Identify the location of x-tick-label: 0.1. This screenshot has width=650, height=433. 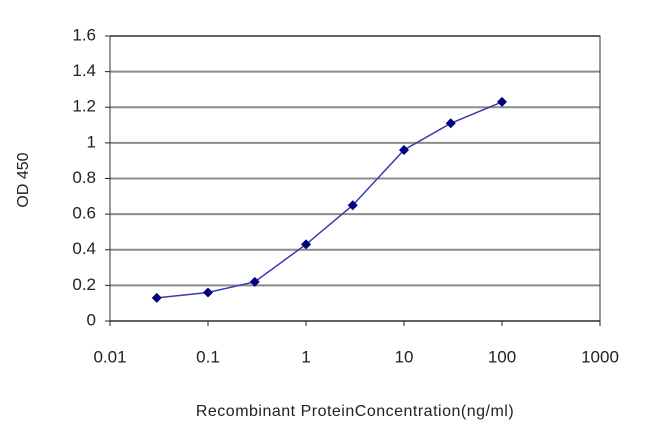
(208, 356).